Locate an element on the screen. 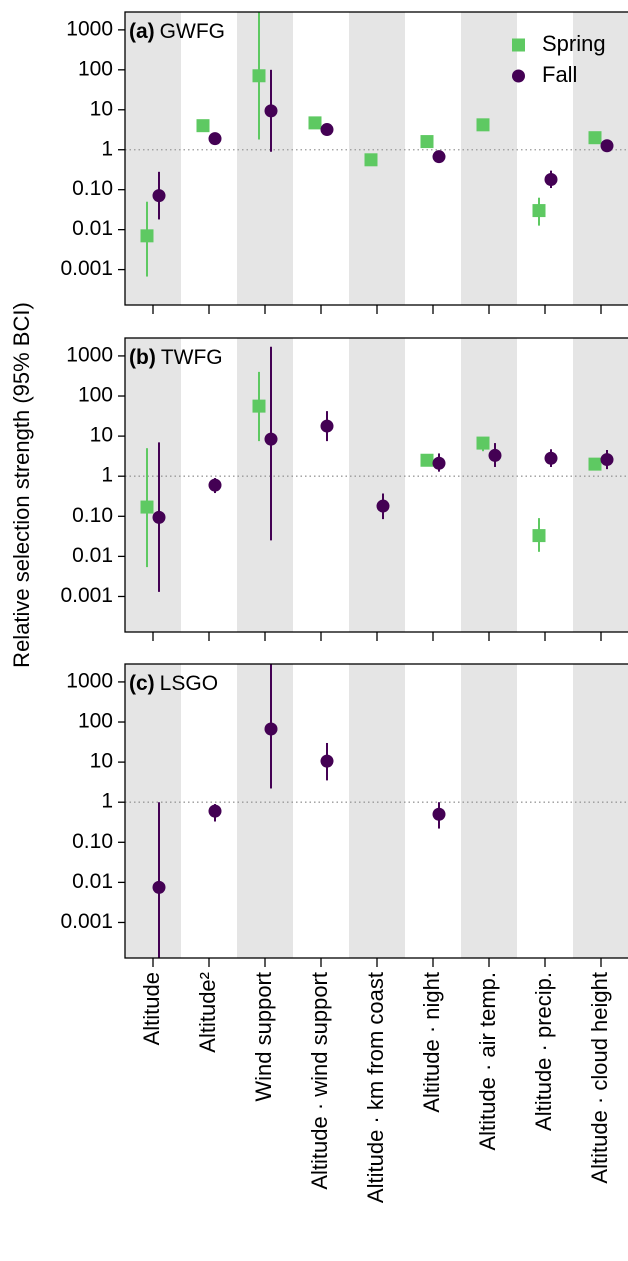 The width and height of the screenshot is (628, 1261). x-tick-label: Altitude · air temp. is located at coordinates (487, 1061).